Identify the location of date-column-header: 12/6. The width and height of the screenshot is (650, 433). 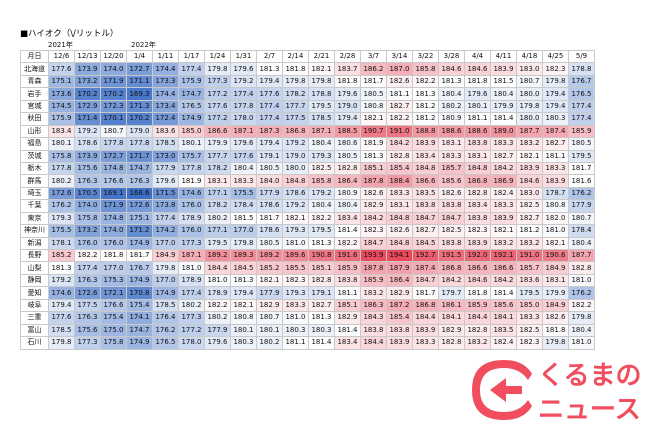
(61, 56).